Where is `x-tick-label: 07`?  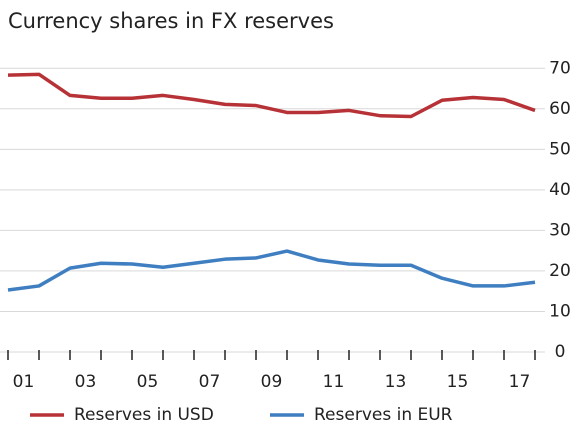 x-tick-label: 07 is located at coordinates (210, 382).